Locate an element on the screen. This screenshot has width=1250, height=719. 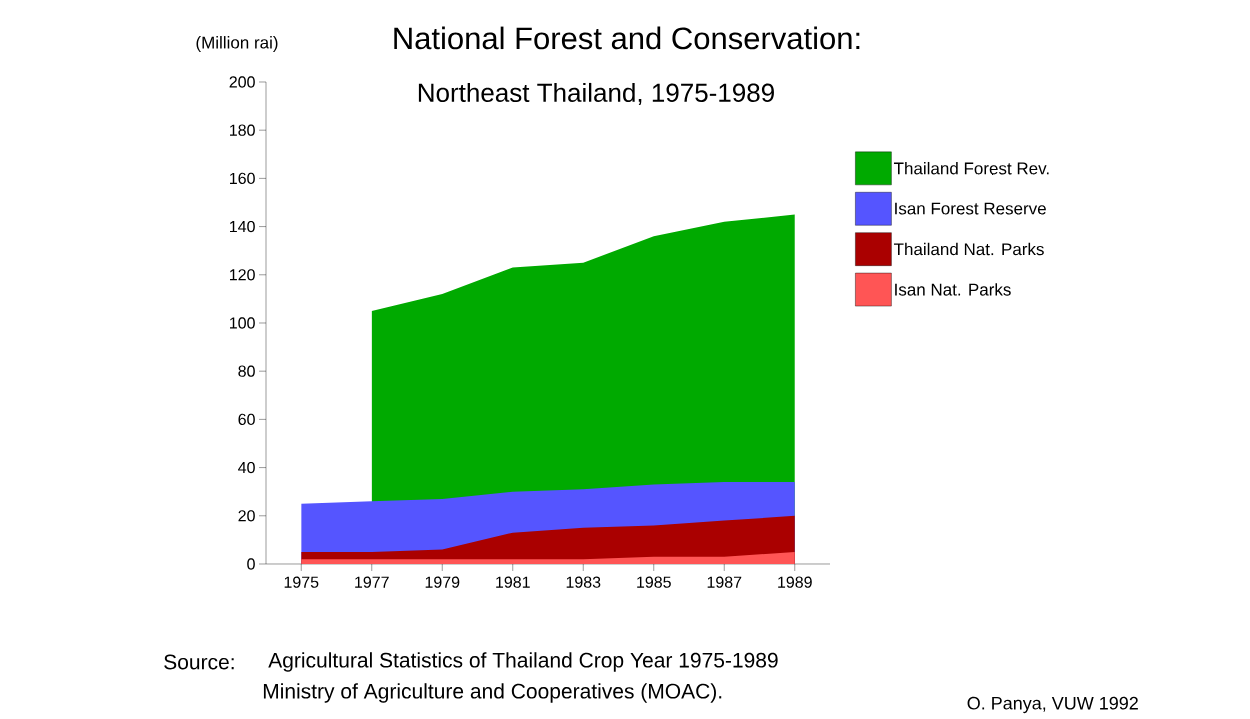
y-tick-label: 40 is located at coordinates (246, 467).